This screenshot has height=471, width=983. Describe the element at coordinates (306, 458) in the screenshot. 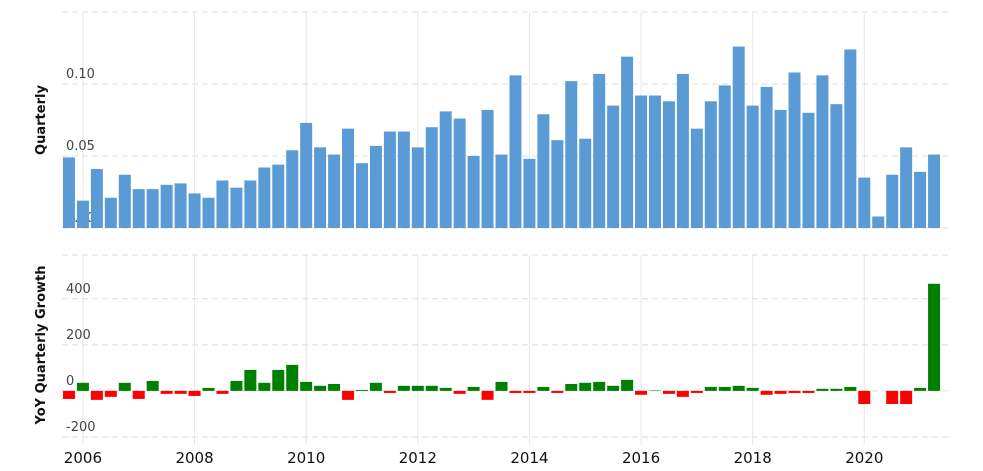

I see `x-tick-label: 2010` at that location.